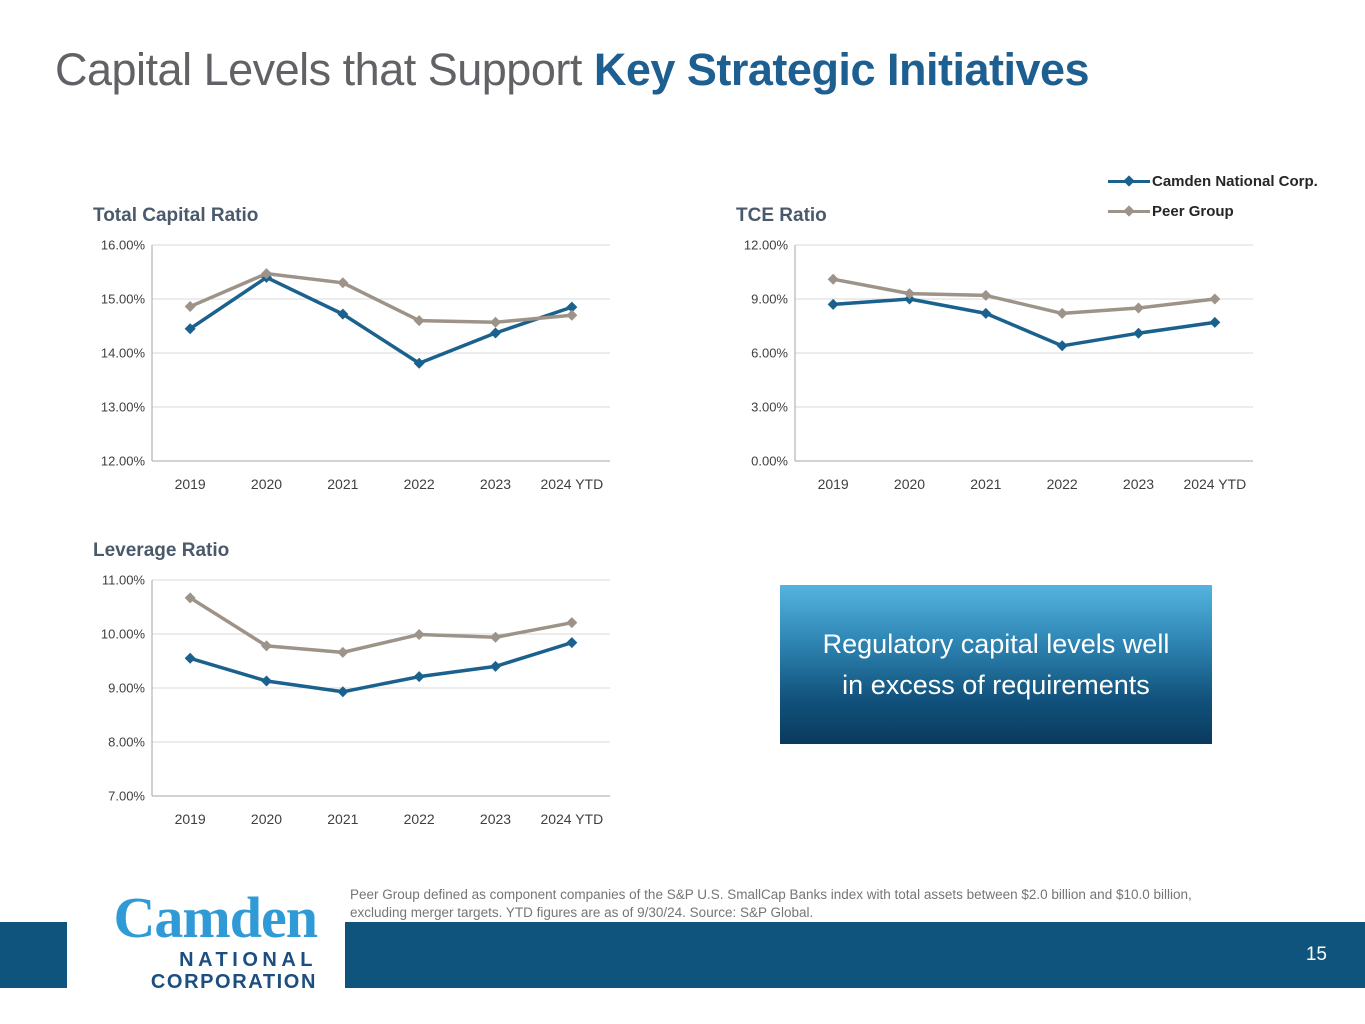  Describe the element at coordinates (123, 634) in the screenshot. I see `svg-text: 10.00%` at that location.